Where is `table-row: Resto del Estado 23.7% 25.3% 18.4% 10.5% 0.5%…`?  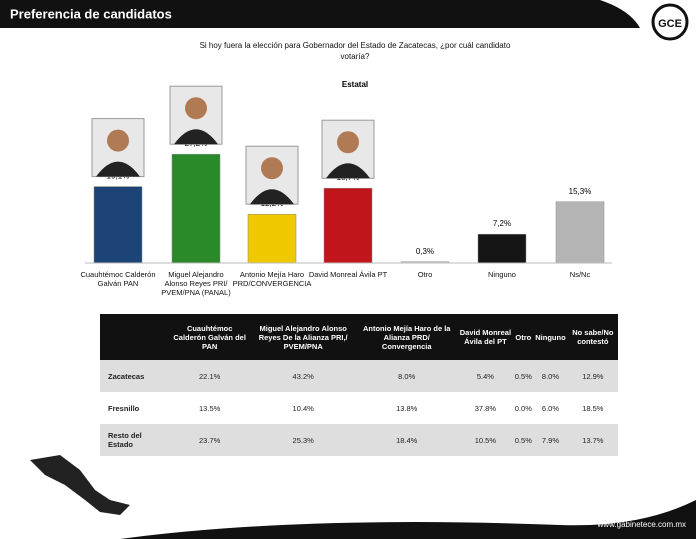
table-row: Resto del Estado 23.7% 25.3% 18.4% 10.5% 0.5%… is located at coordinates (359, 440).